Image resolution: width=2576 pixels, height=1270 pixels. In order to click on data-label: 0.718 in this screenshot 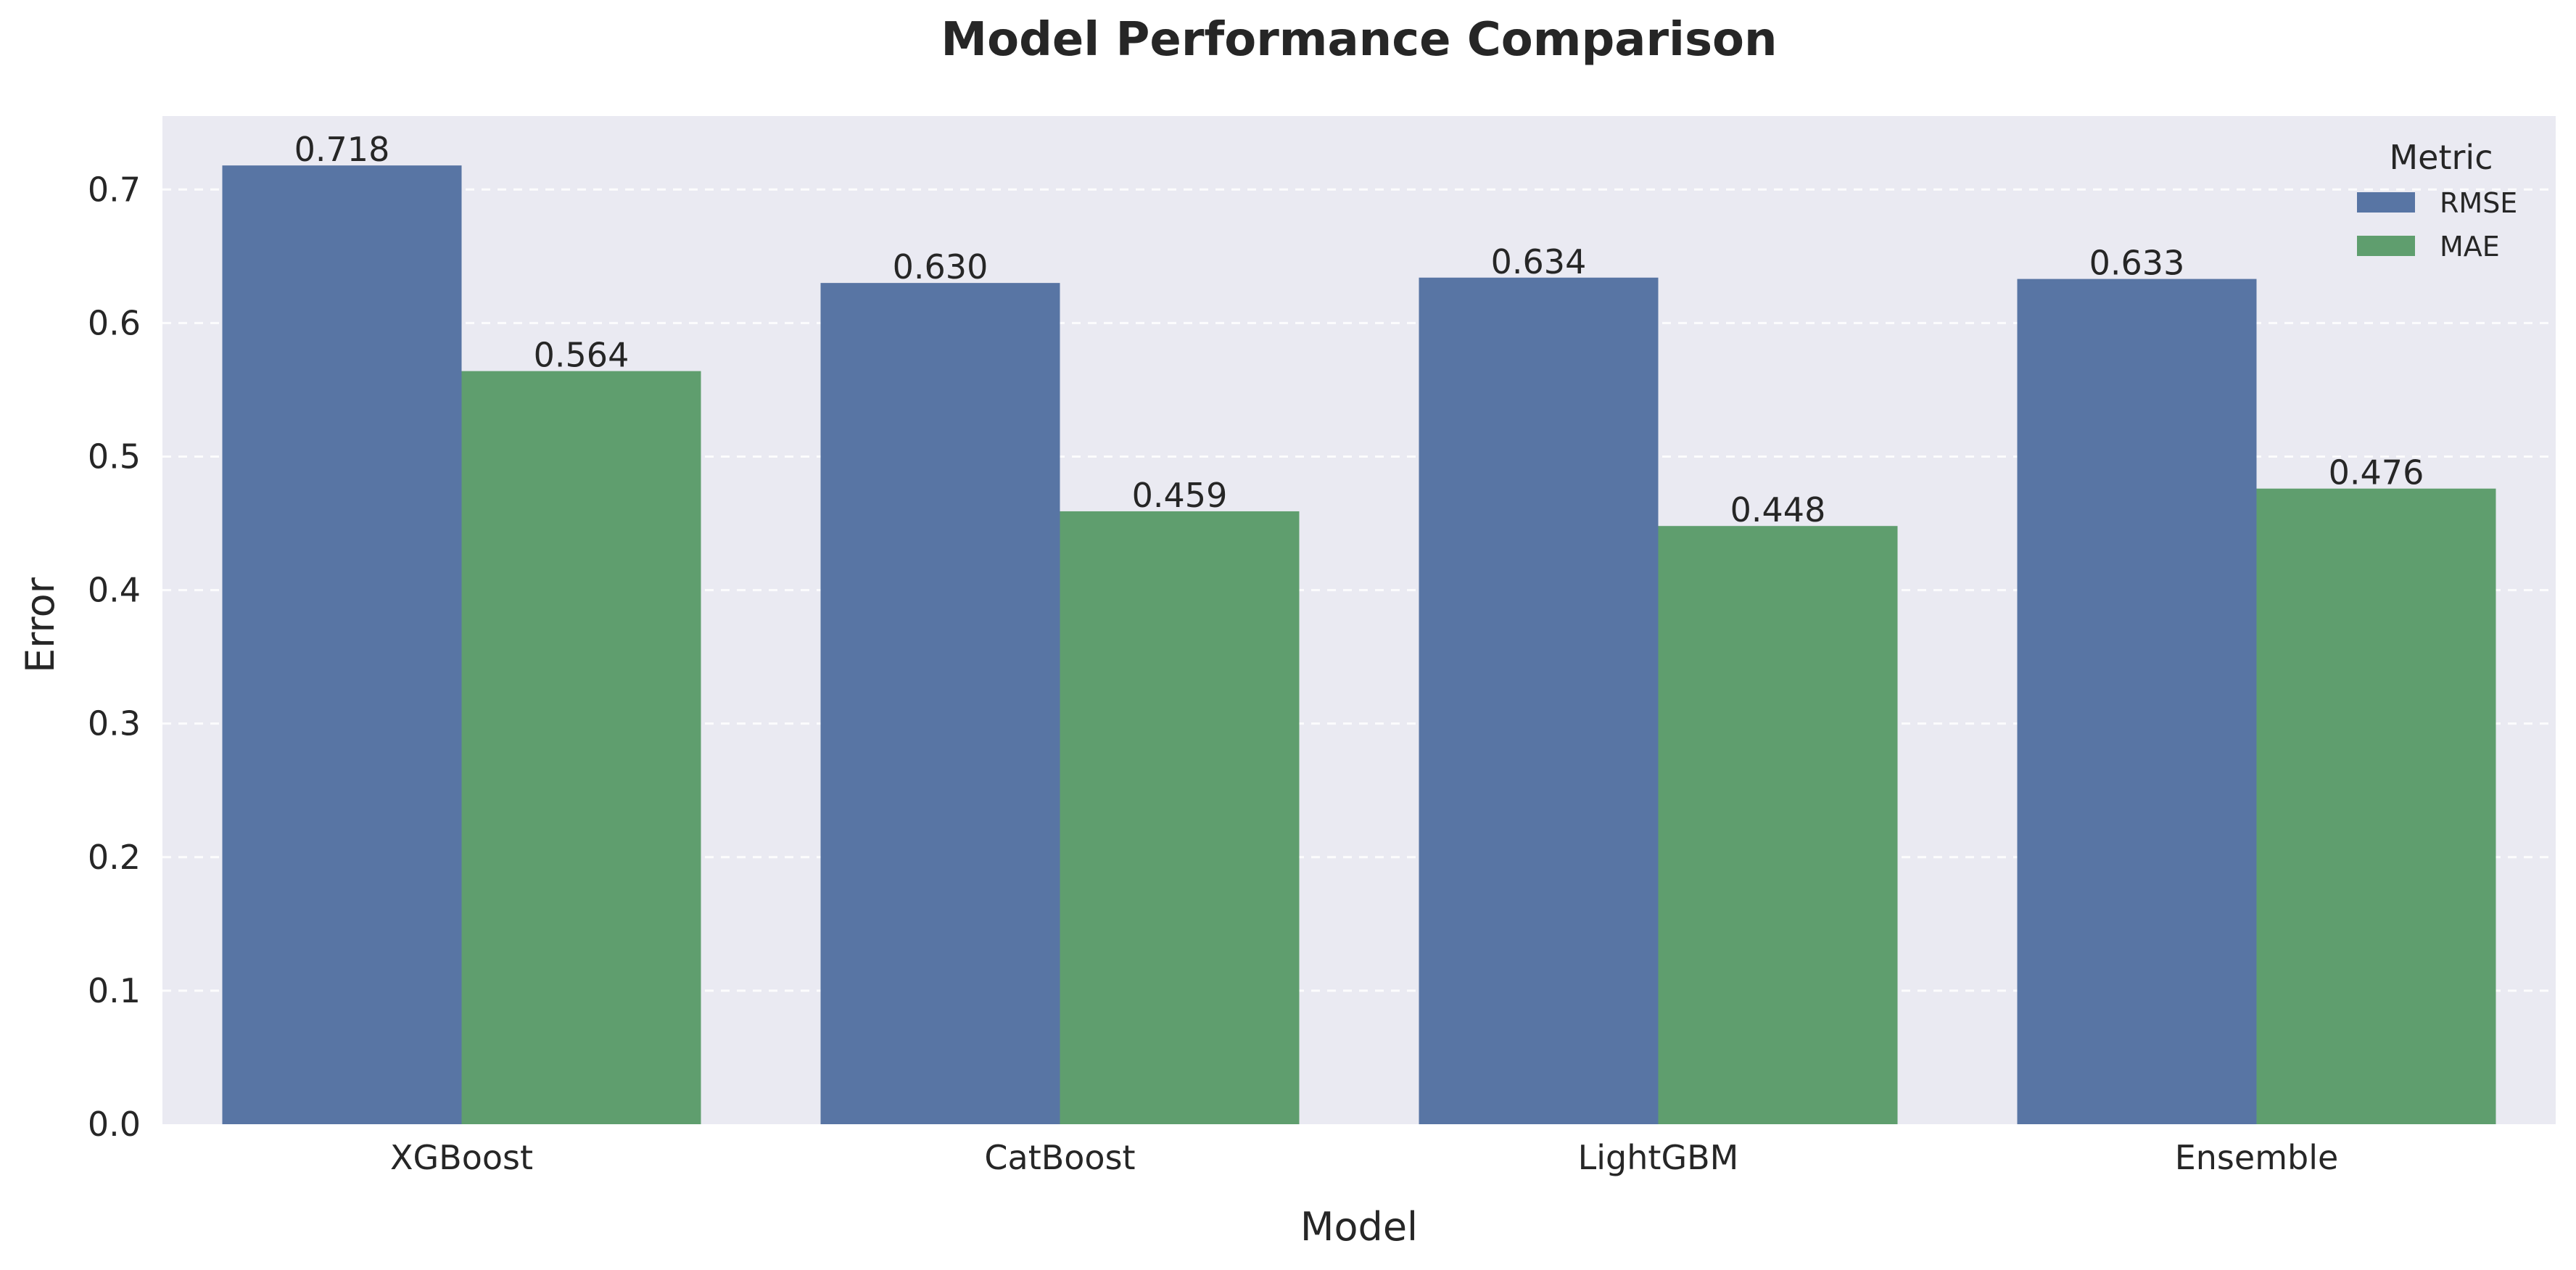, I will do `click(342, 149)`.